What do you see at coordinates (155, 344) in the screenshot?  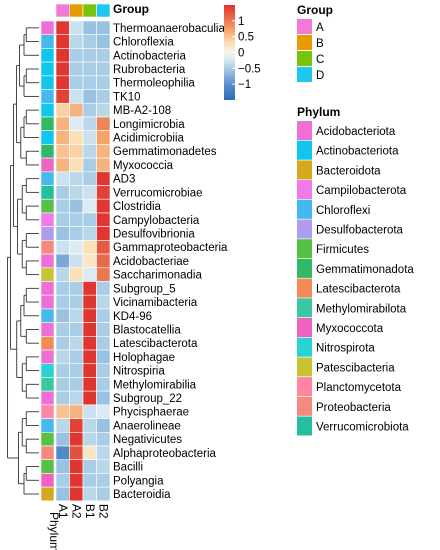 I see `row-label: Latescibacterota` at bounding box center [155, 344].